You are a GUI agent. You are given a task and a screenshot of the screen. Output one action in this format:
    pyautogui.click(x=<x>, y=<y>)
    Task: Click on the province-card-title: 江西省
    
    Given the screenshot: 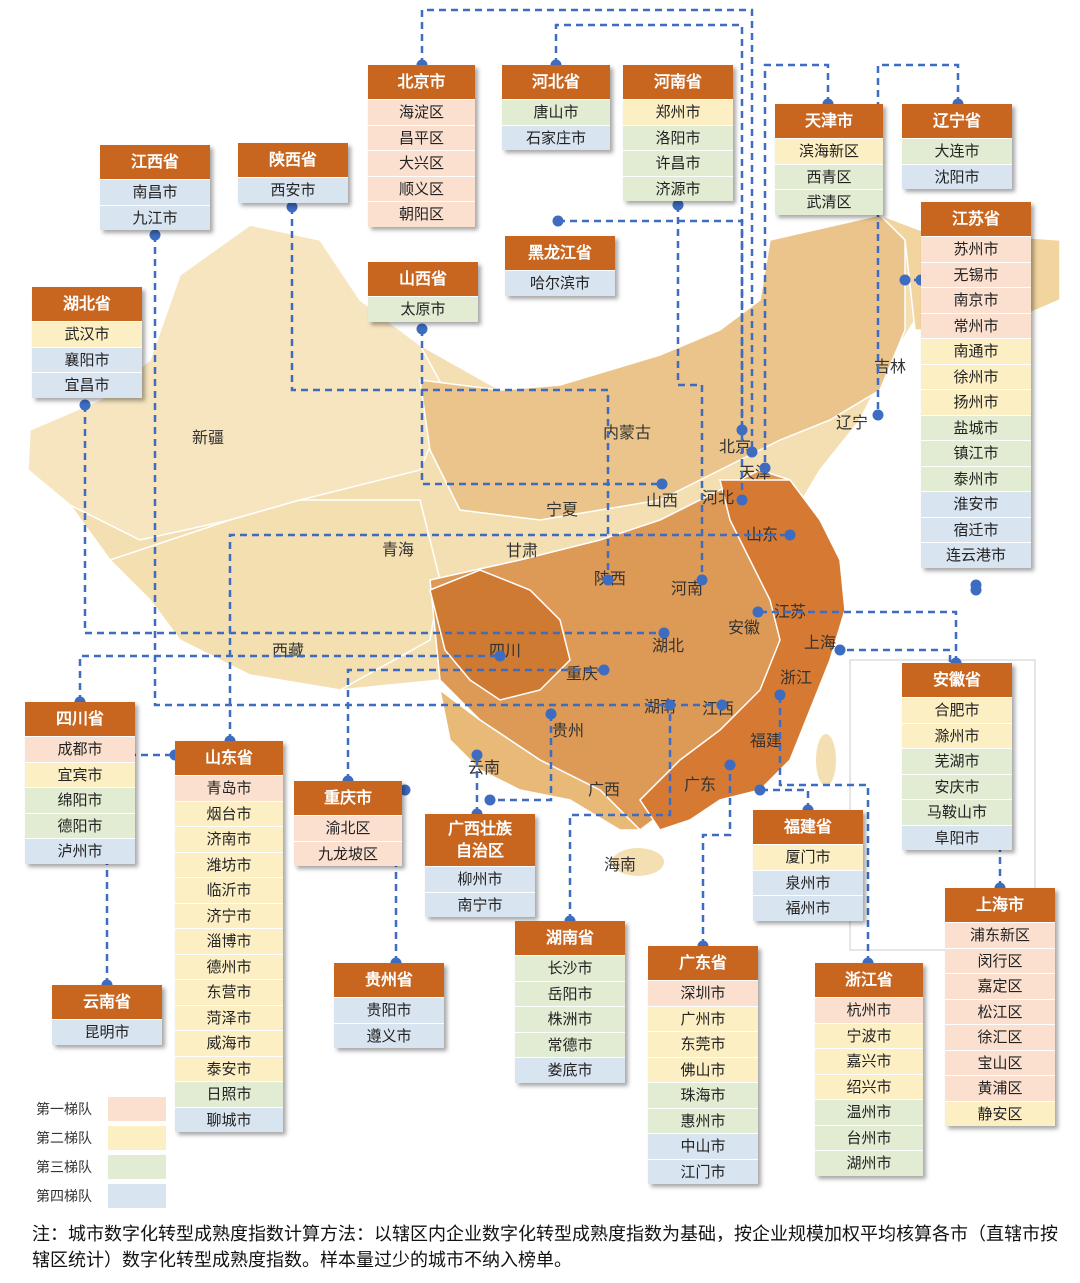 What is the action you would take?
    pyautogui.click(x=155, y=162)
    